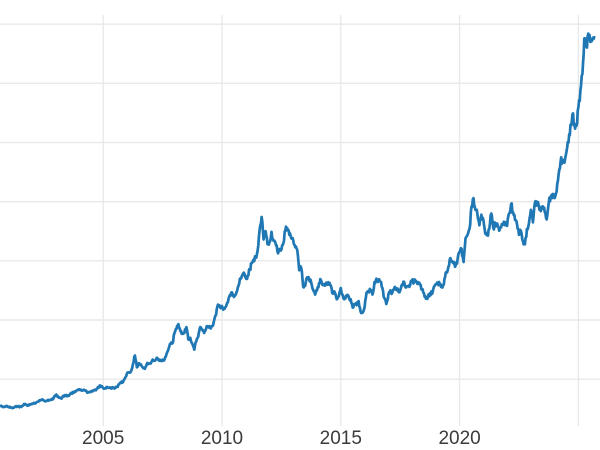 Image resolution: width=600 pixels, height=450 pixels. I want to click on x-tick-label: 2020, so click(459, 438).